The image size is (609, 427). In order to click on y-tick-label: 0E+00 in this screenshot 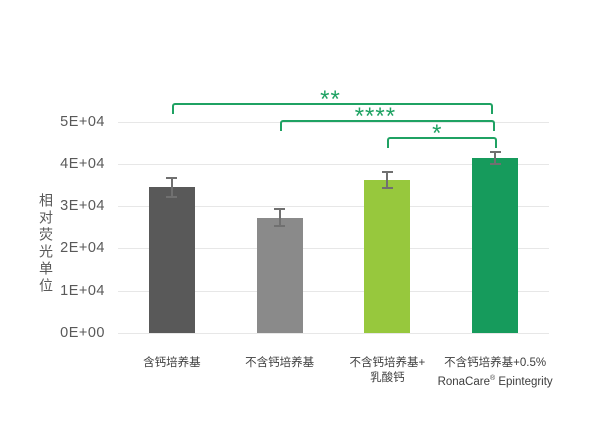, I will do `click(82, 333)`.